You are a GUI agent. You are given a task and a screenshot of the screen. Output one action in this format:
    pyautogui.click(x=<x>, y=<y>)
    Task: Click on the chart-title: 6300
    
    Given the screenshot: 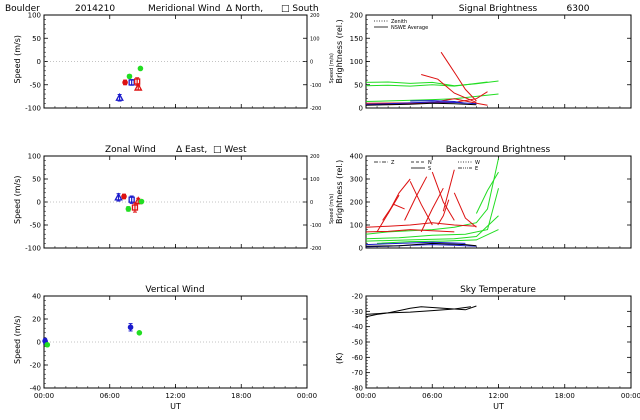 What is the action you would take?
    pyautogui.click(x=578, y=9)
    